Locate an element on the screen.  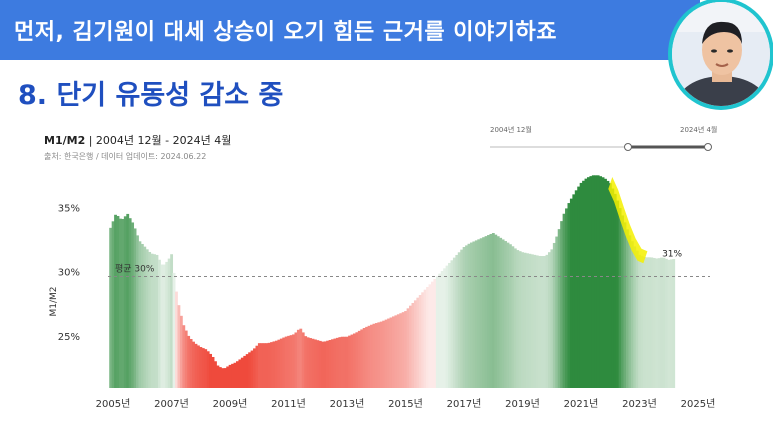
range-slider-start-handle is located at coordinates (628, 147).